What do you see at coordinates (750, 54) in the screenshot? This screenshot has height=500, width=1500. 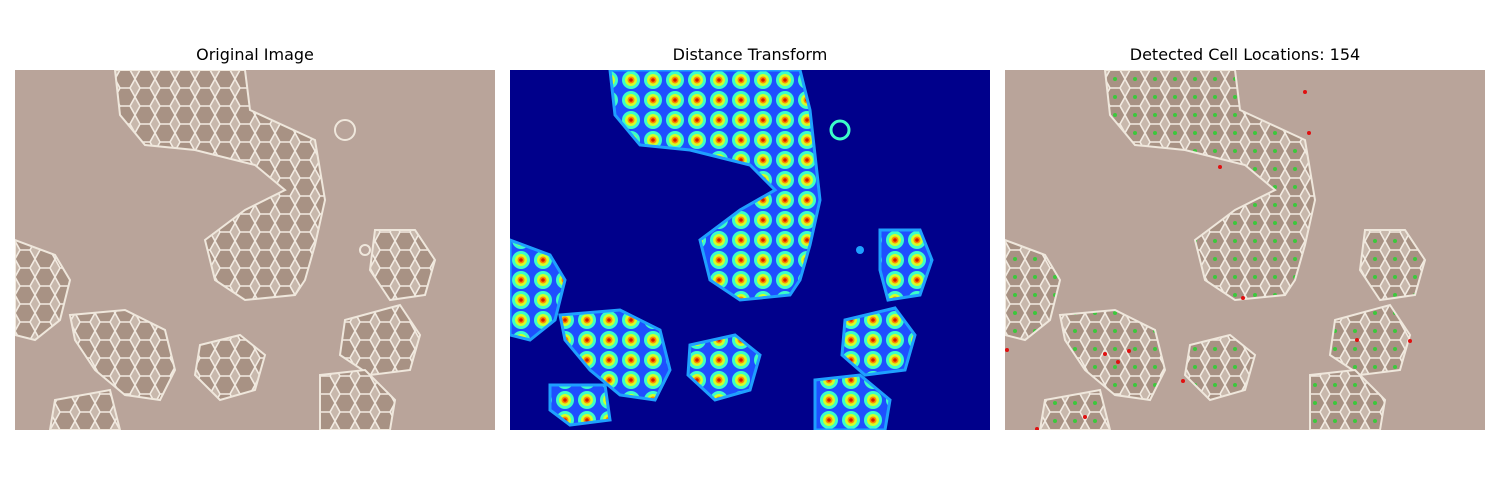 I see `panel-distance-title: Distance Transform` at bounding box center [750, 54].